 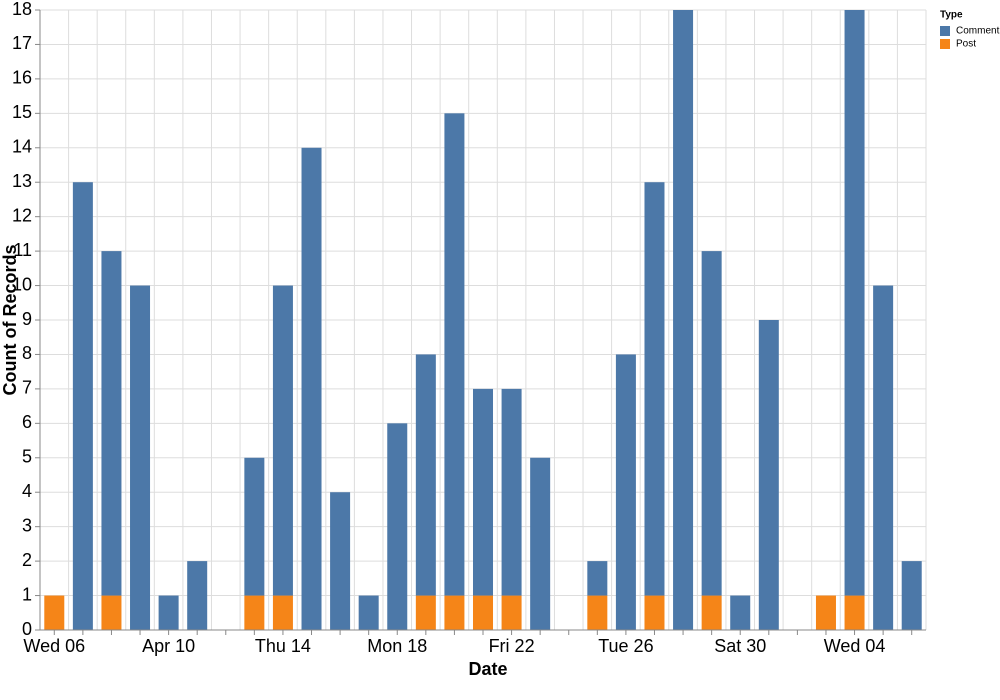 I want to click on y-tick-label: 5, so click(x=27, y=457).